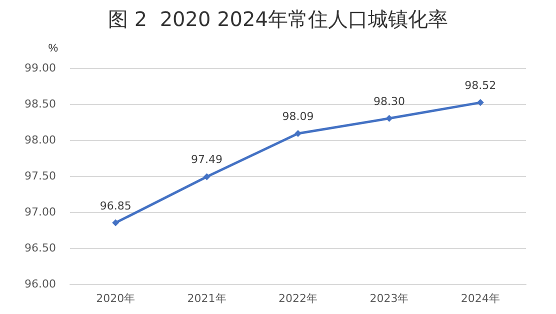 The image size is (556, 314). I want to click on text: 98.52, so click(480, 85).